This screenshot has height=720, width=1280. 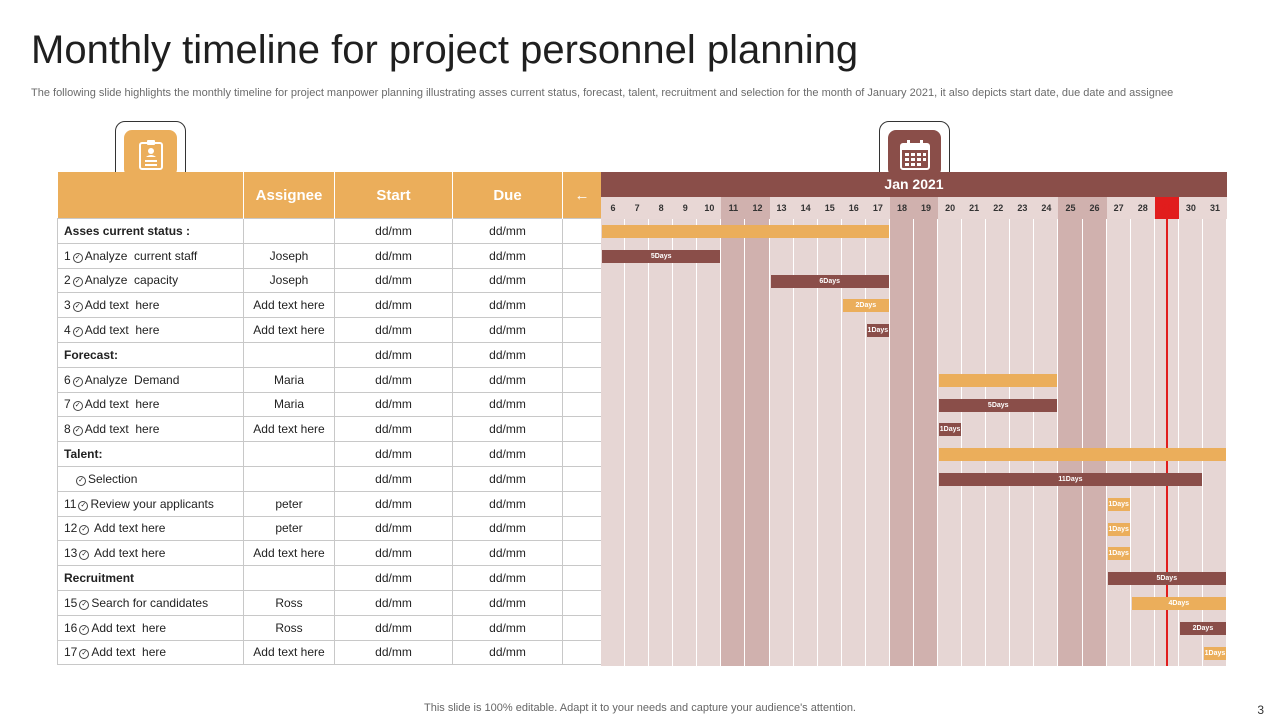 I want to click on day-label: 11, so click(x=733, y=208).